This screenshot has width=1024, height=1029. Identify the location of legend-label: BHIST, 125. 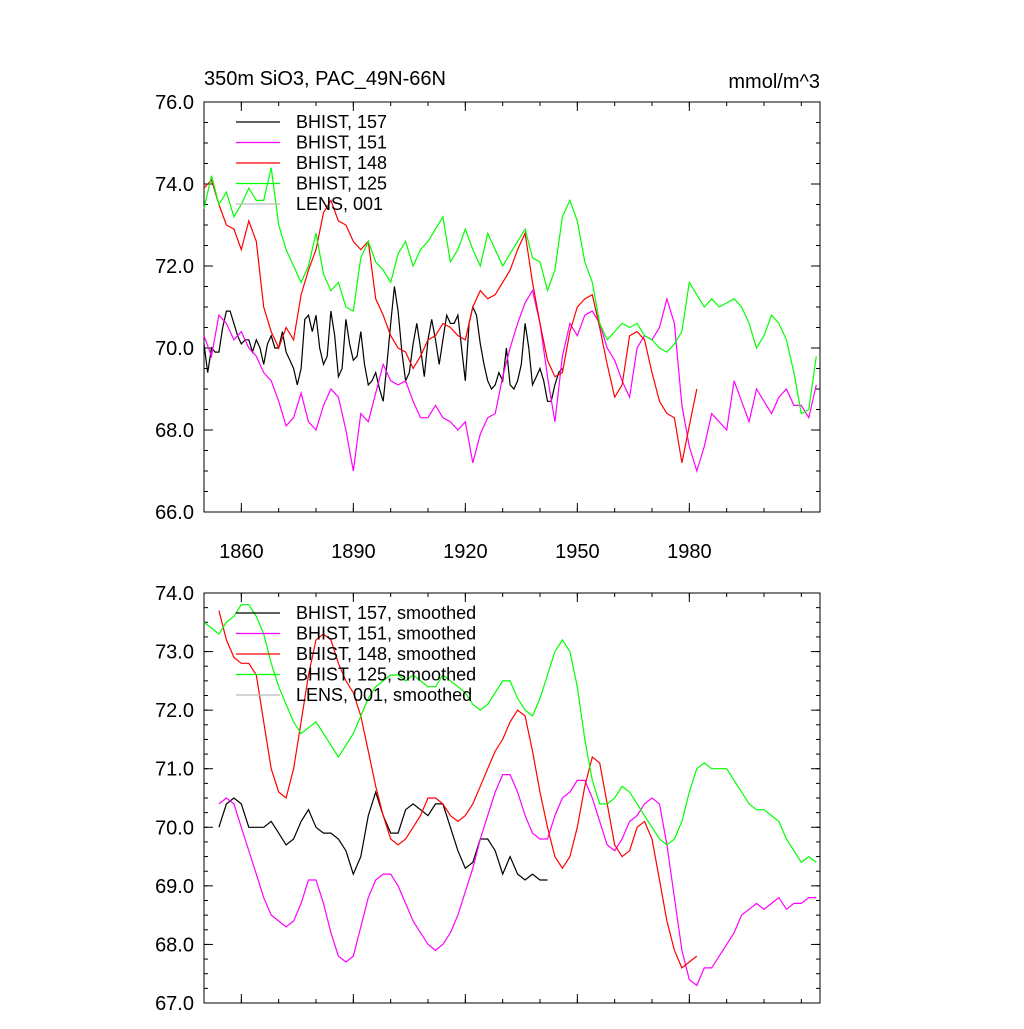
(341, 184).